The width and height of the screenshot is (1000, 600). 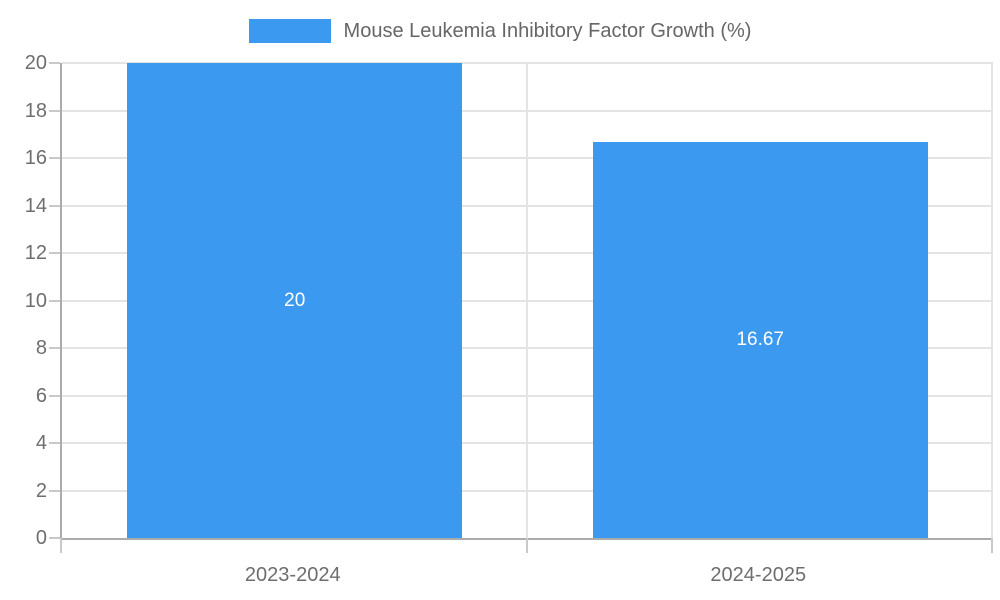 What do you see at coordinates (35, 63) in the screenshot?
I see `y-tick-label: 20` at bounding box center [35, 63].